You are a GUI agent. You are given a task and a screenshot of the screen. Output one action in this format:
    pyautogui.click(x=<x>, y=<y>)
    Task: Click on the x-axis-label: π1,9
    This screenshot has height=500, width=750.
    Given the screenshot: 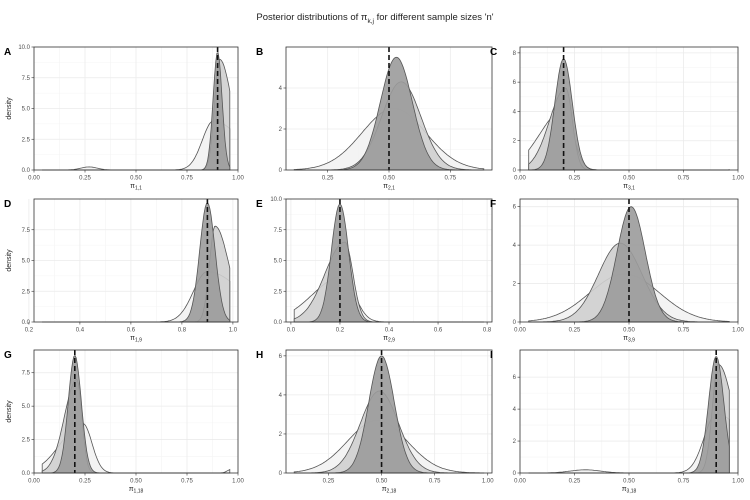 What is the action you would take?
    pyautogui.click(x=136, y=339)
    